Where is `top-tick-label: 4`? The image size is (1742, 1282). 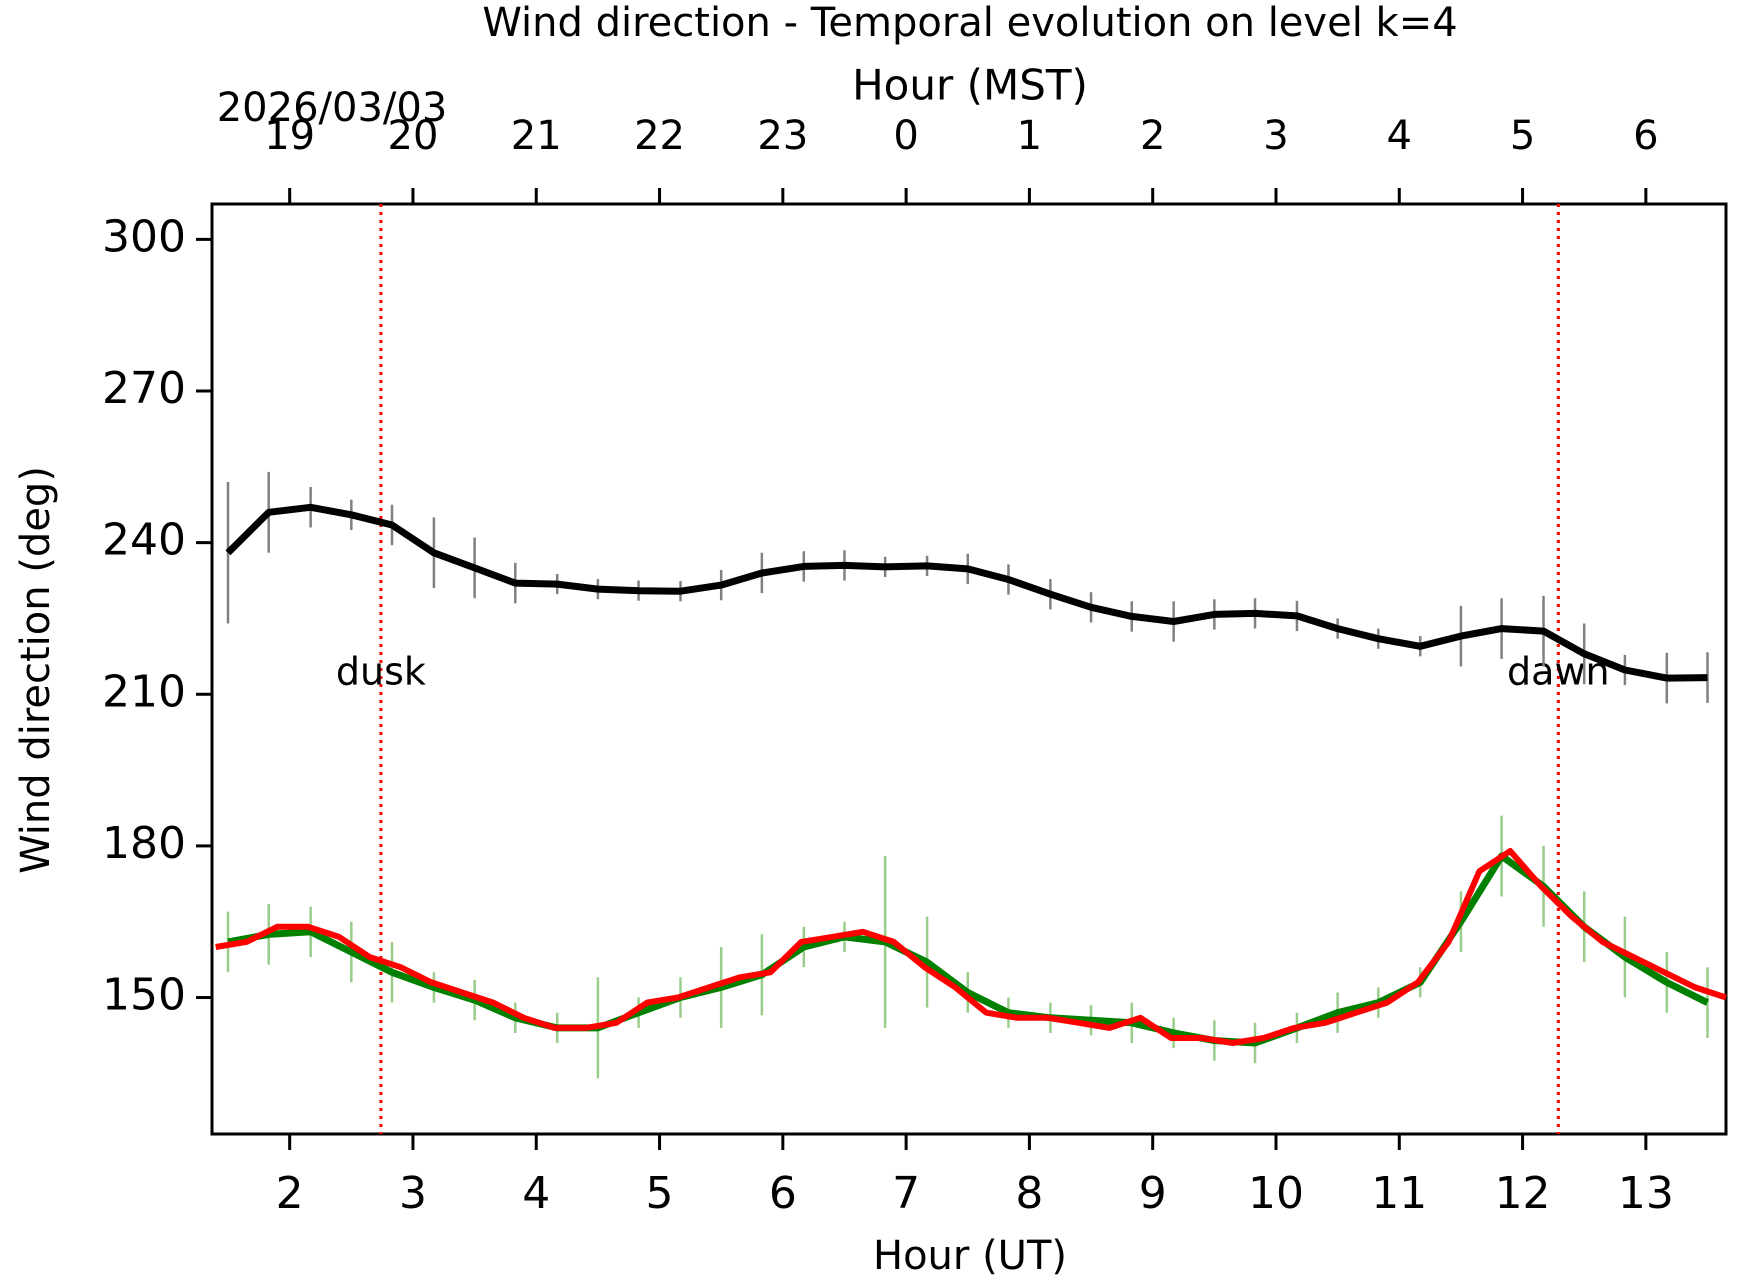
top-tick-label: 4 is located at coordinates (1399, 136).